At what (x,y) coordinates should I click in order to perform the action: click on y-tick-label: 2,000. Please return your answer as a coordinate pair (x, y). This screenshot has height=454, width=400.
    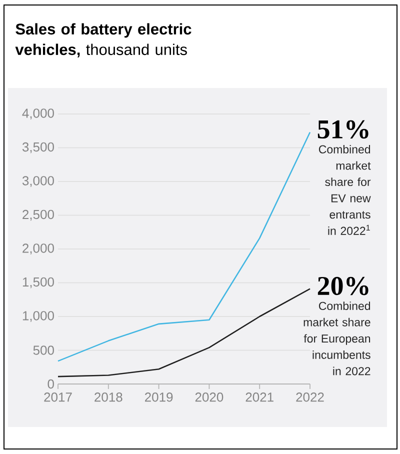
    Looking at the image, I should click on (38, 249).